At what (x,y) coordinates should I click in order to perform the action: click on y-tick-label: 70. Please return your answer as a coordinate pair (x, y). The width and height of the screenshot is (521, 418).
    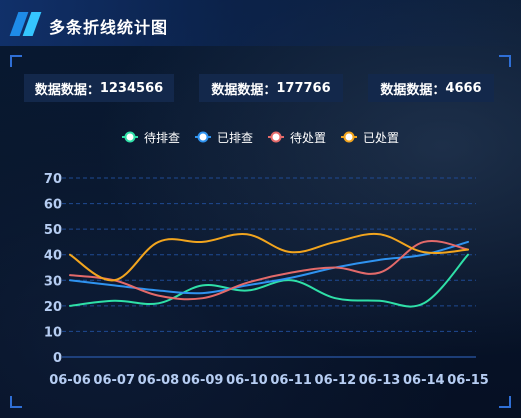
    Looking at the image, I should click on (53, 179).